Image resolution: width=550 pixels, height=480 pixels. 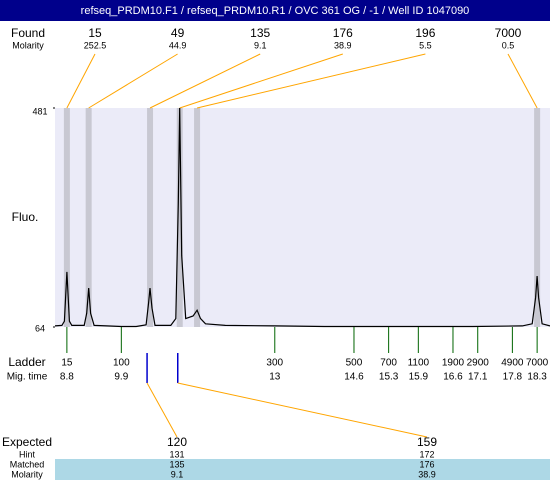 I want to click on ladder-time: 16.6, so click(x=453, y=377).